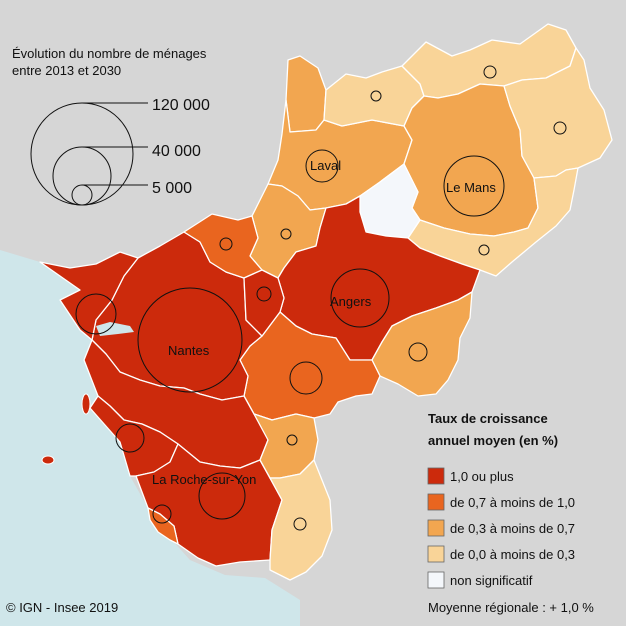 This screenshot has height=626, width=626. What do you see at coordinates (300, 524) in the screenshot?
I see `circle-fontenay` at bounding box center [300, 524].